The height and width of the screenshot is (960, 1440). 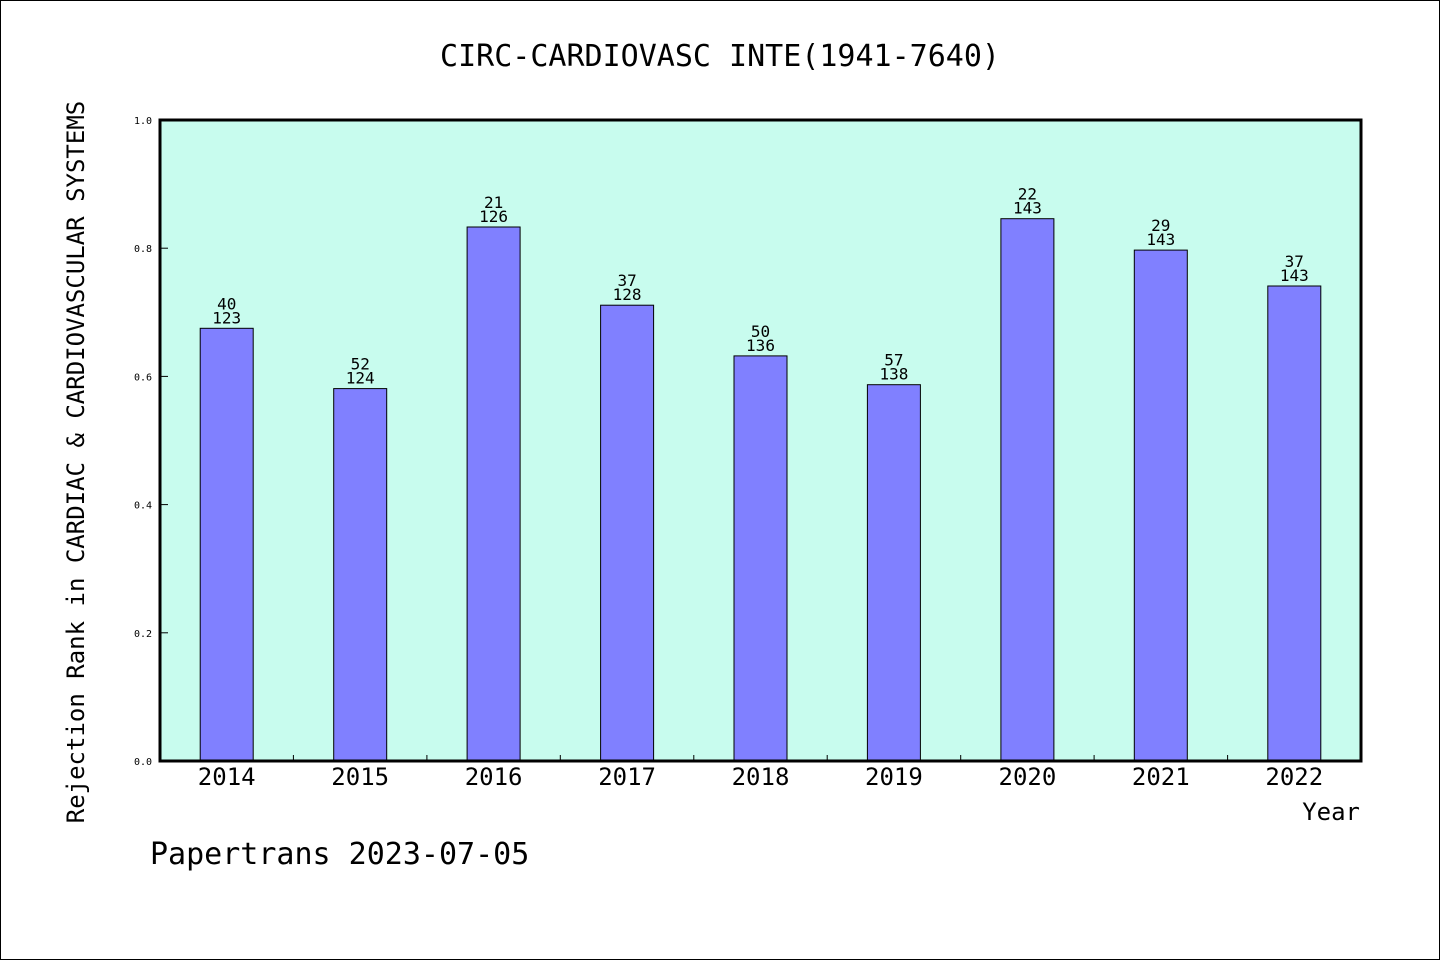 What do you see at coordinates (893, 360) in the screenshot?
I see `bar-label-top-2019: 57` at bounding box center [893, 360].